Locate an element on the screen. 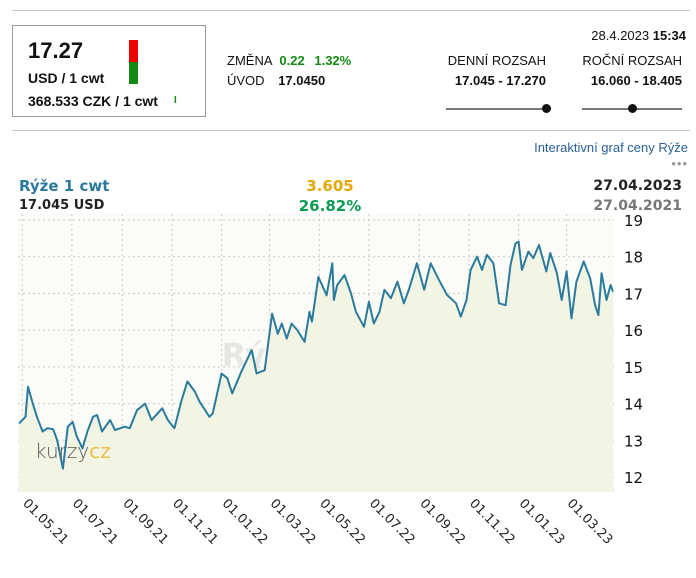 This screenshot has width=696, height=578. mini-range-icon: I is located at coordinates (175, 100).